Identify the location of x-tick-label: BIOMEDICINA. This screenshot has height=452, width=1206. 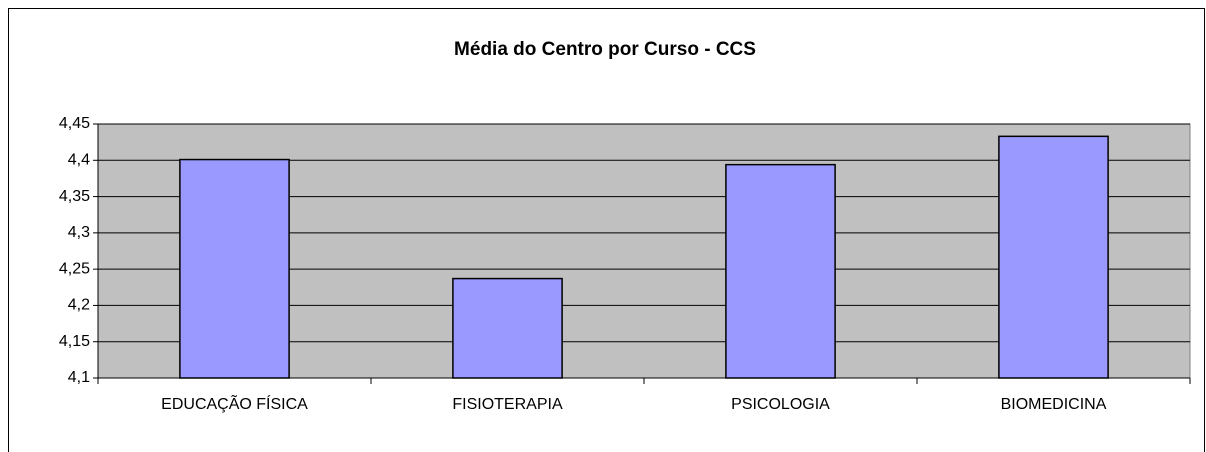
(1054, 404).